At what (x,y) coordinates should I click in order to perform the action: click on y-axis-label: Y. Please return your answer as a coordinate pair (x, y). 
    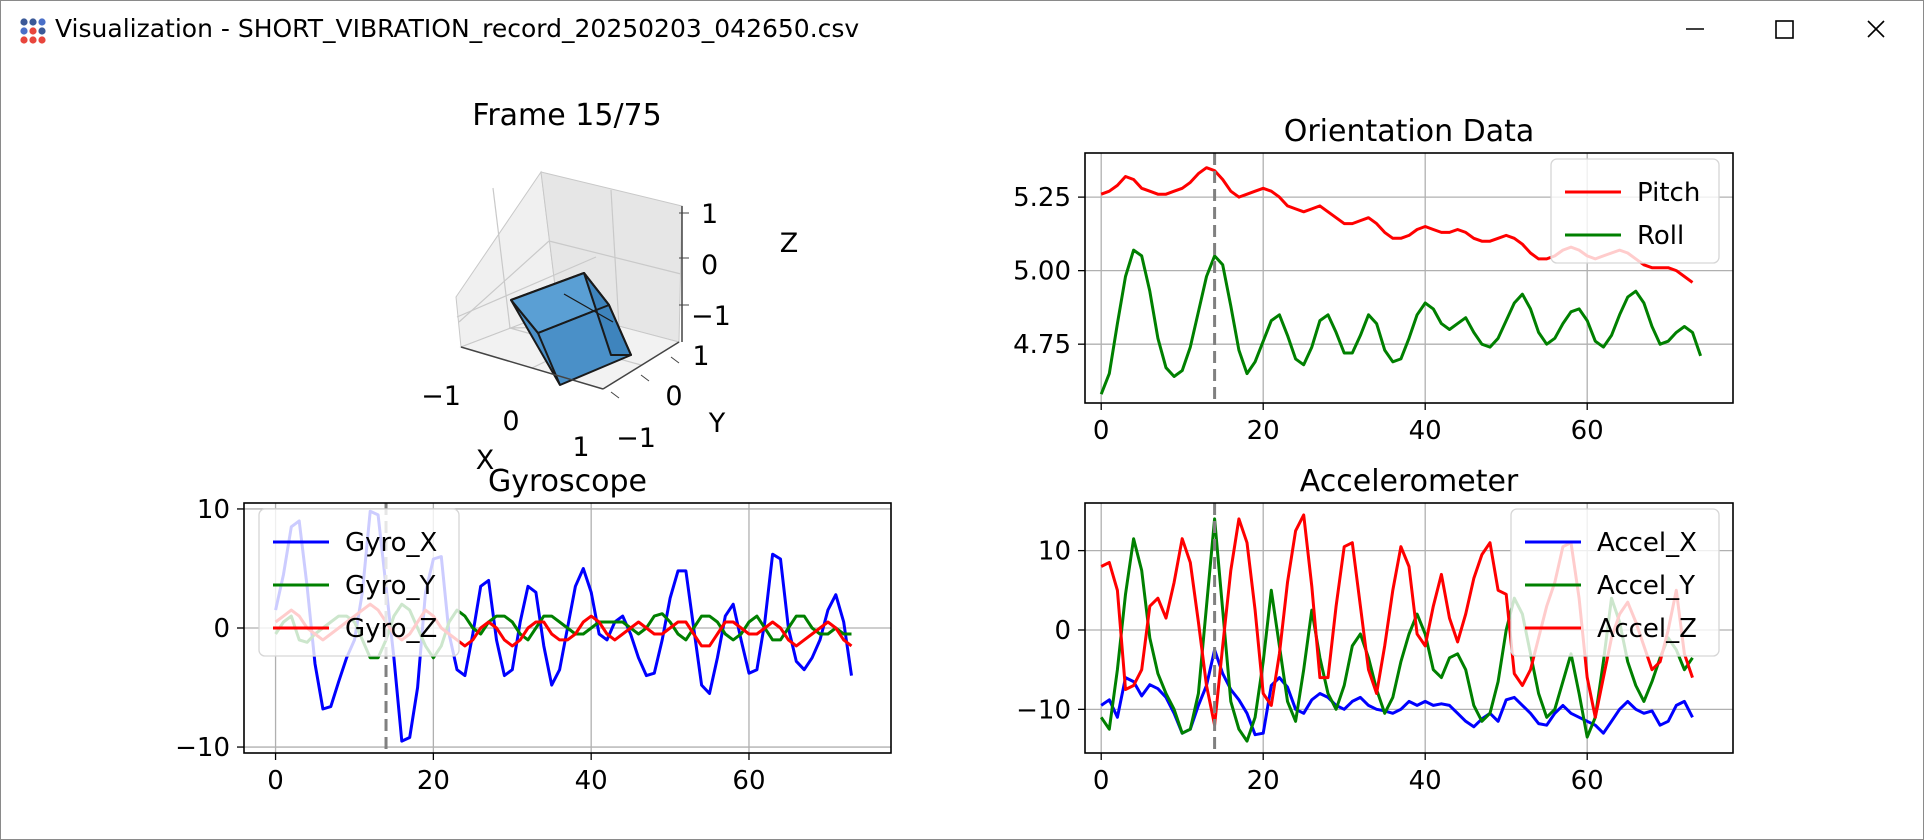
    Looking at the image, I should click on (717, 423).